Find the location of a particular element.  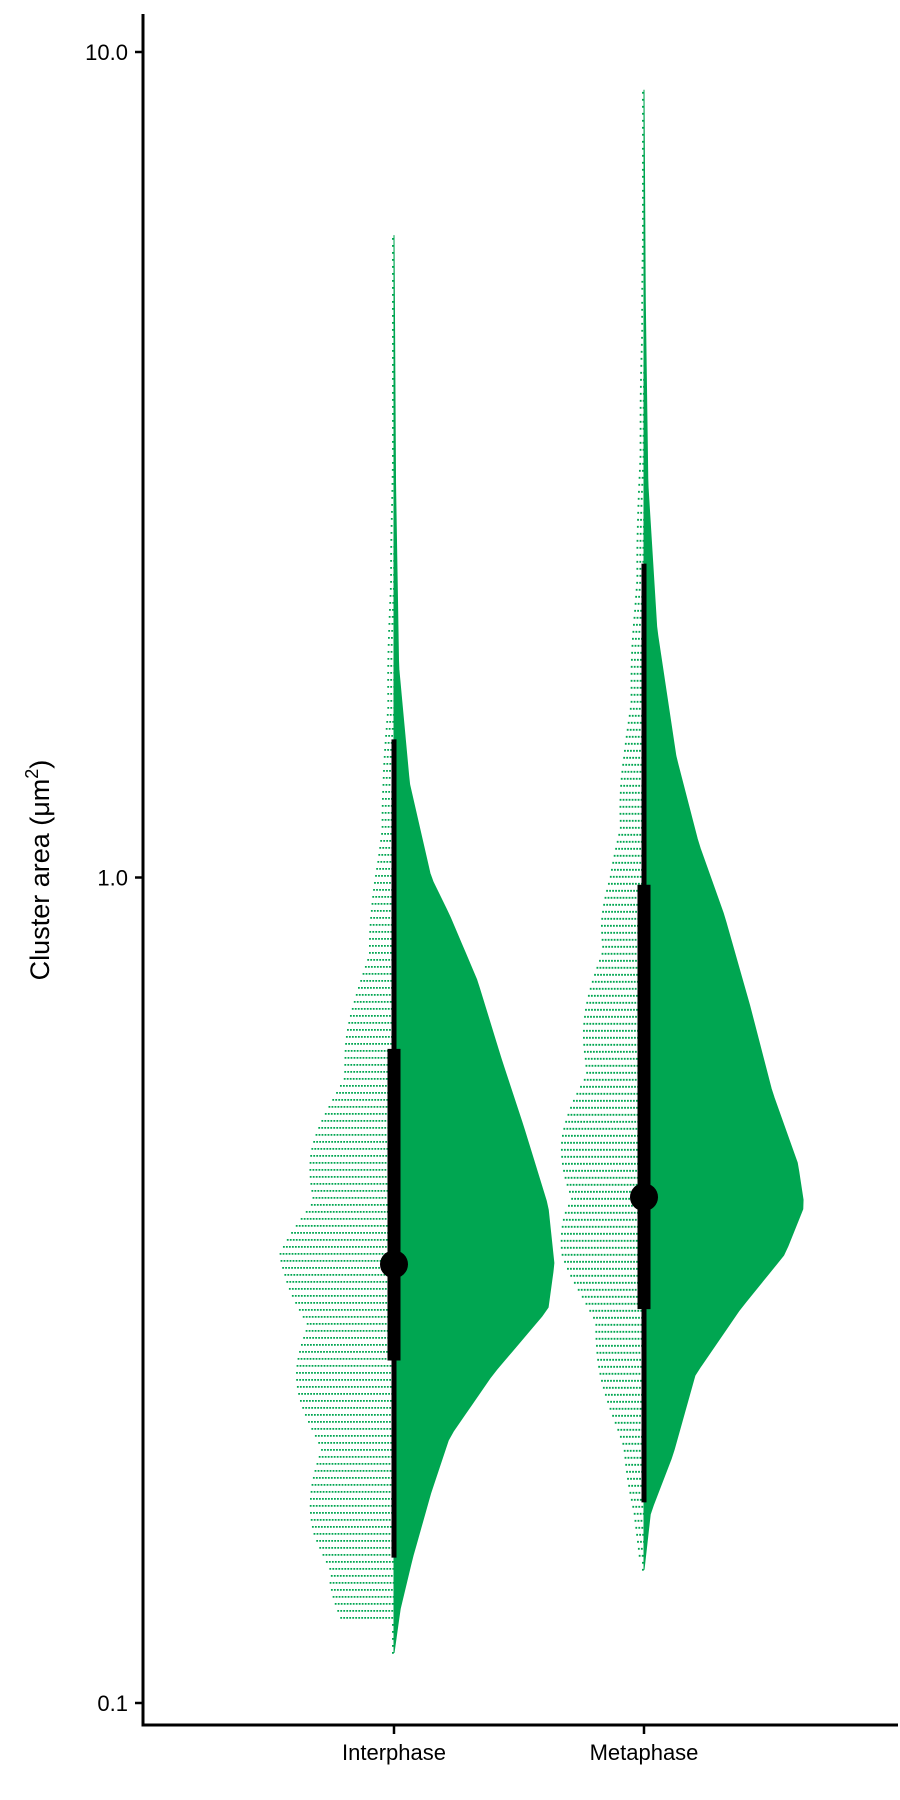

dot-histogram-metaphase is located at coordinates (602, 831).